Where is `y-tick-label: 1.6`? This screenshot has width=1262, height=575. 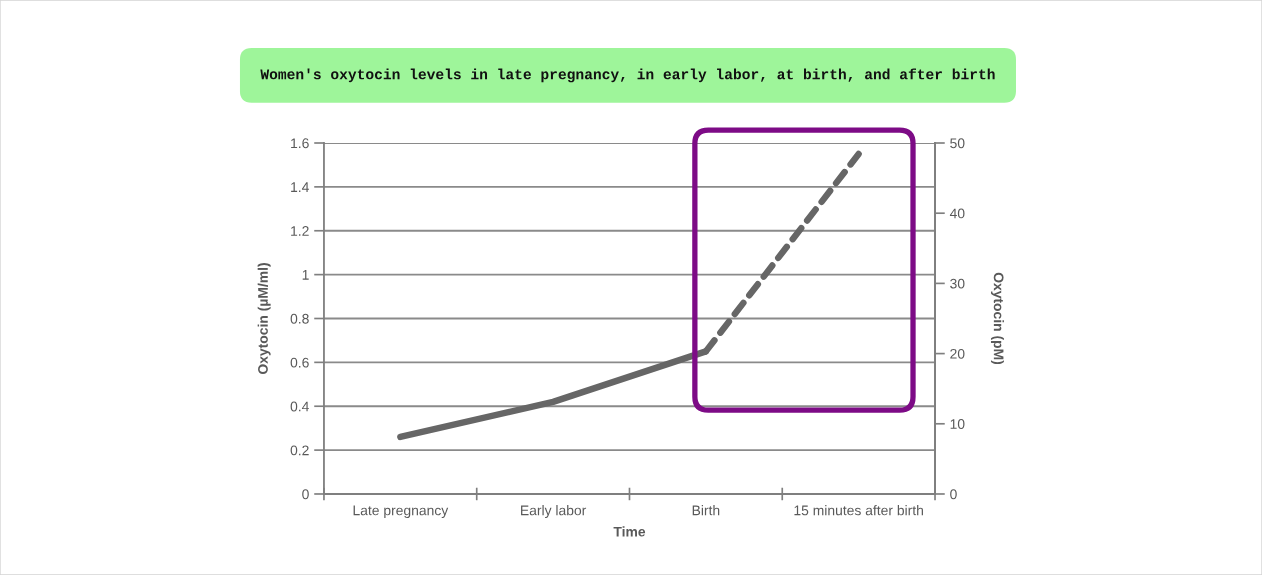
y-tick-label: 1.6 is located at coordinates (300, 143).